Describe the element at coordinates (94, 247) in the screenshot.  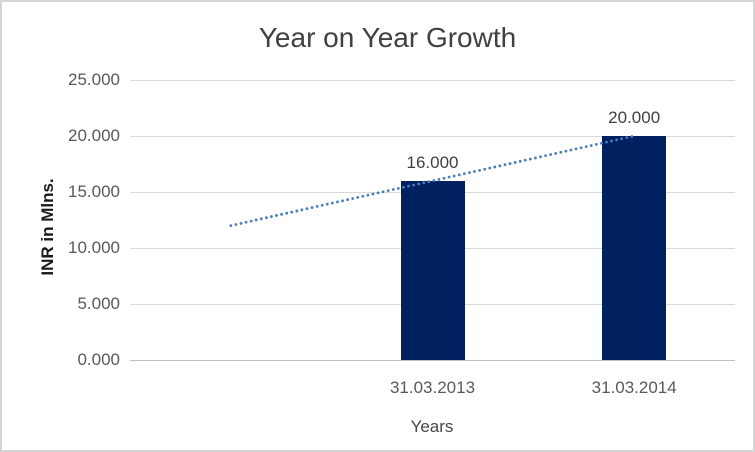
I see `y-tick-label: 10.000` at that location.